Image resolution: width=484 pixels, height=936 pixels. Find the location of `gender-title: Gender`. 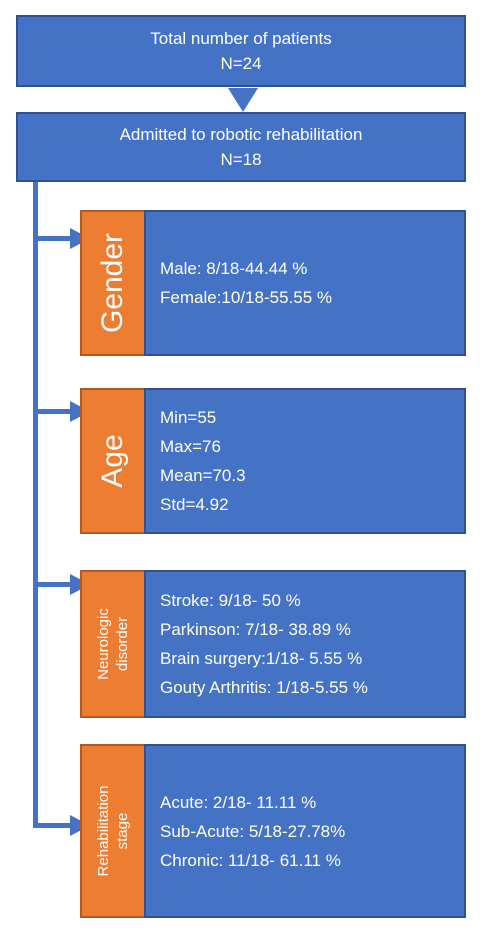

gender-title: Gender is located at coordinates (112, 283).